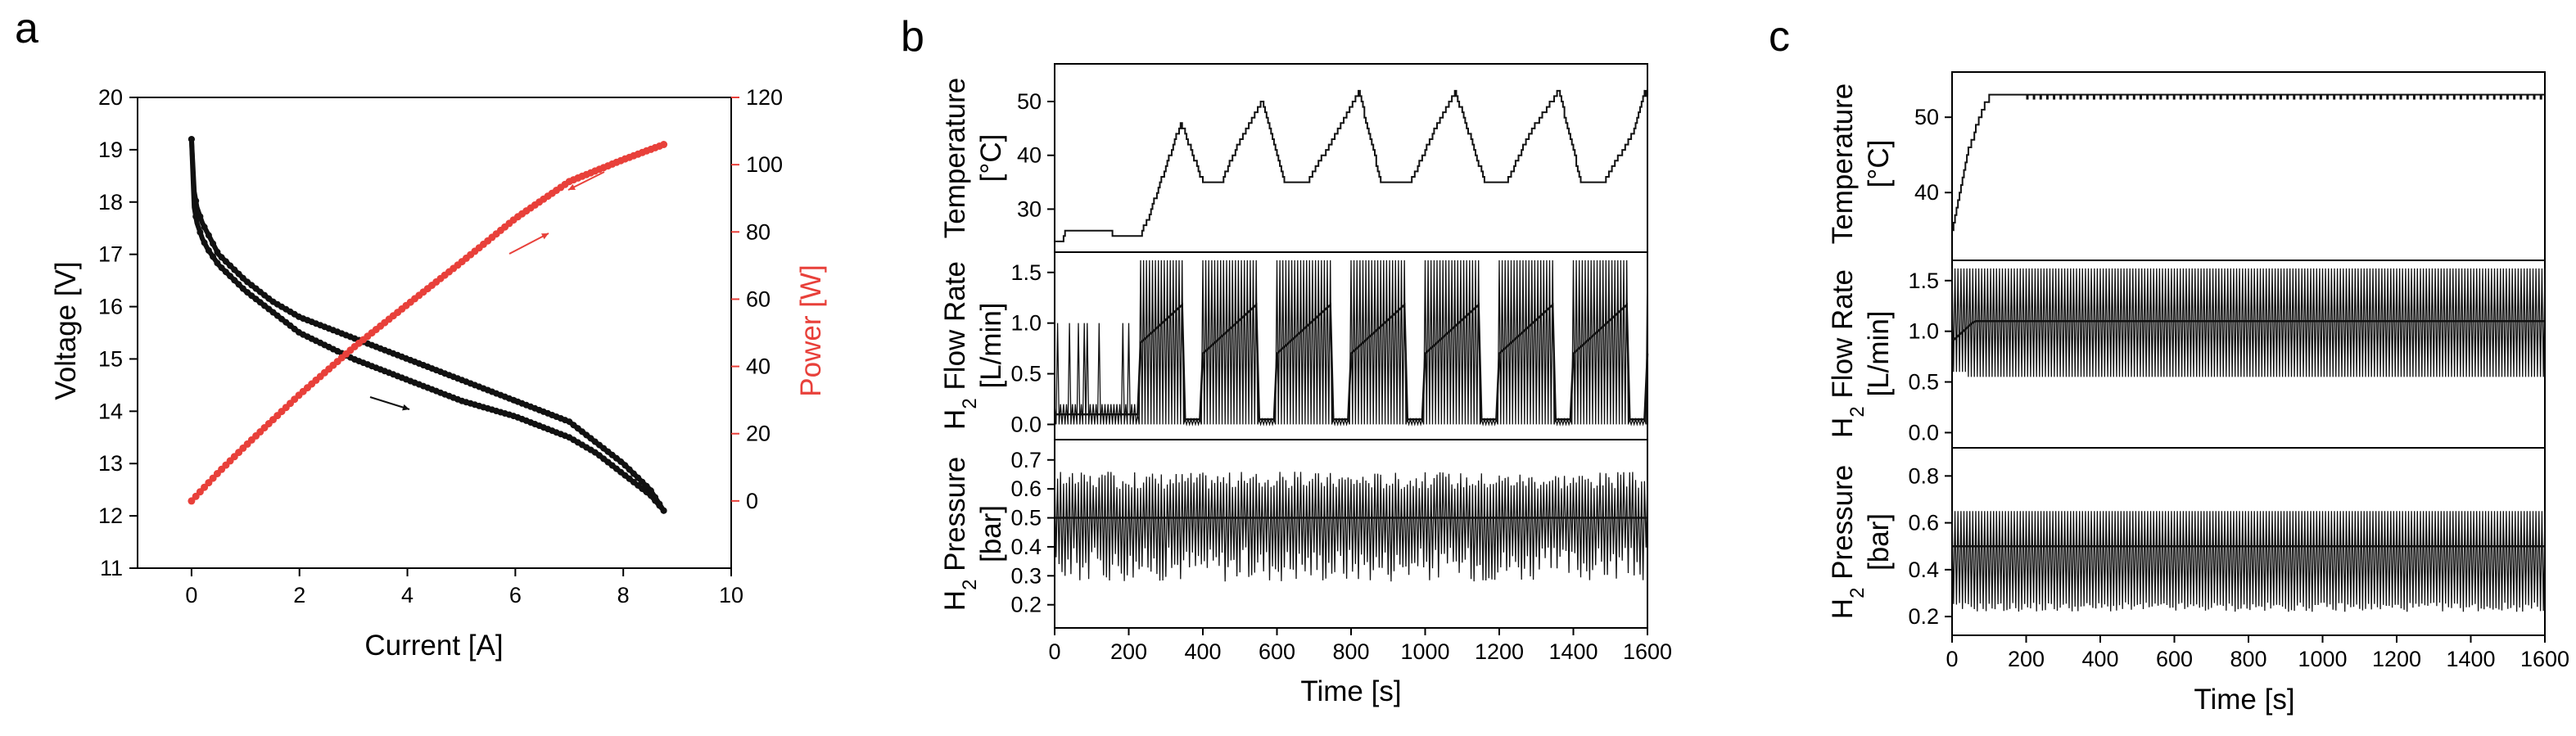 The width and height of the screenshot is (2576, 736). Describe the element at coordinates (1573, 651) in the screenshot. I see `b-x-tick-label: 1400` at that location.